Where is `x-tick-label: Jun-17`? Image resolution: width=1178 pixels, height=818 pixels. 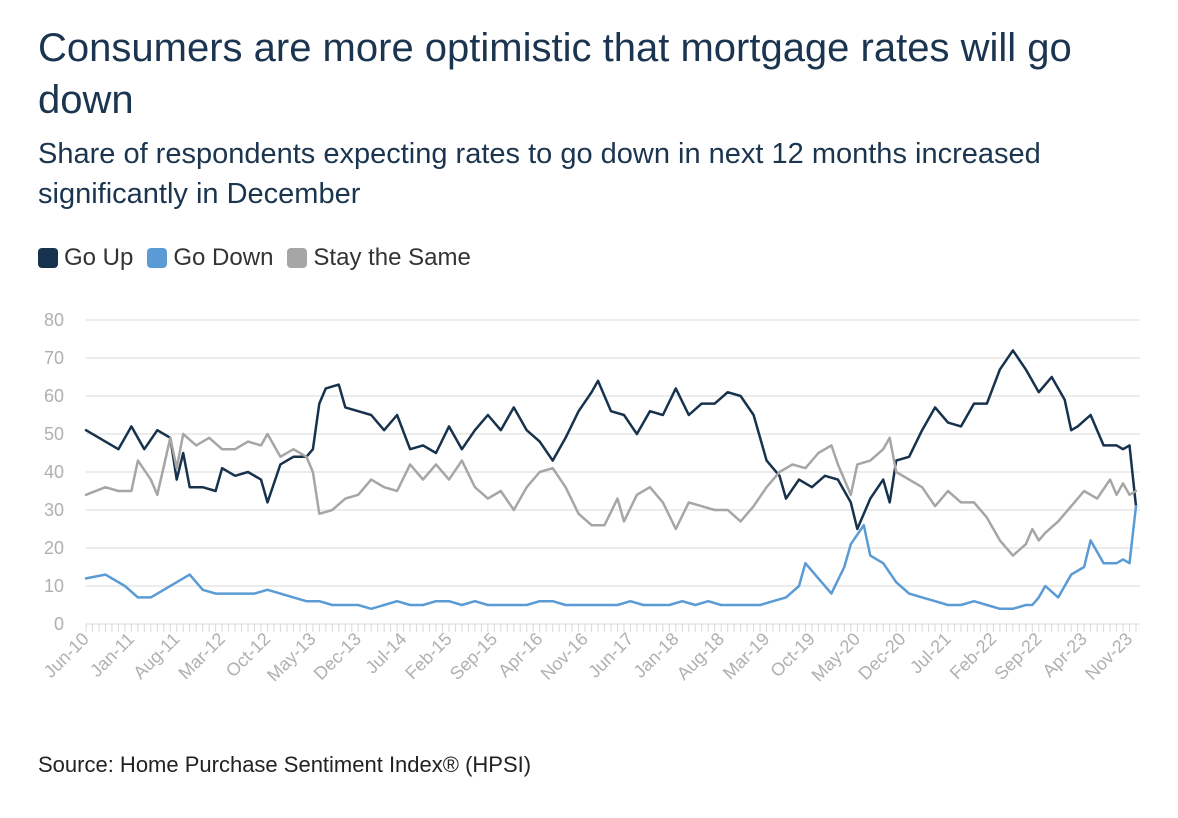 x-tick-label: Jun-17 is located at coordinates (610, 655).